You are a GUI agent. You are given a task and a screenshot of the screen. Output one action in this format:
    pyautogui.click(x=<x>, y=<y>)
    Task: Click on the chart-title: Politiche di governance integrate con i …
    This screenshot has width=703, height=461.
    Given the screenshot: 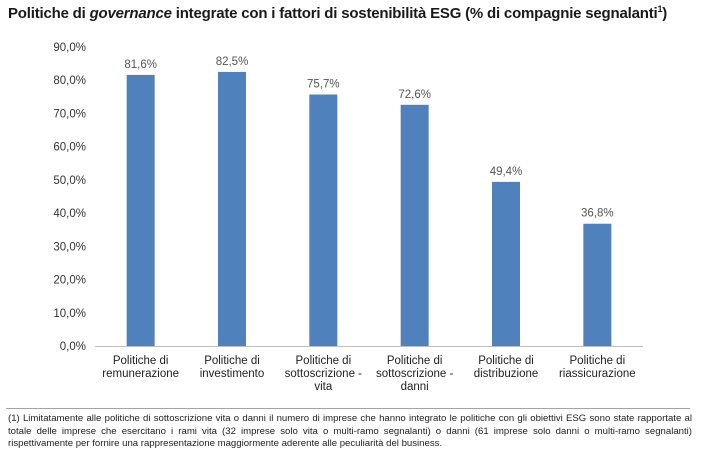 What is the action you would take?
    pyautogui.click(x=353, y=13)
    